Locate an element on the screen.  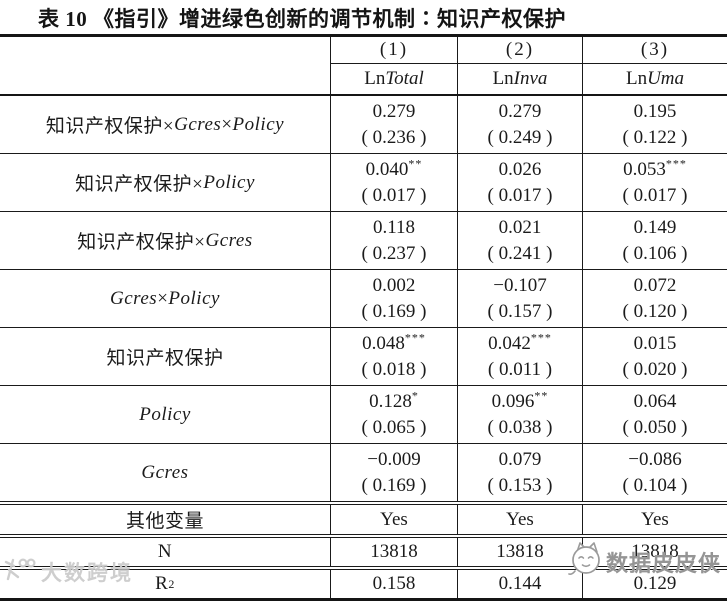
coef-cell: 0.048*** ( 0.018 ) is located at coordinates (393, 356).